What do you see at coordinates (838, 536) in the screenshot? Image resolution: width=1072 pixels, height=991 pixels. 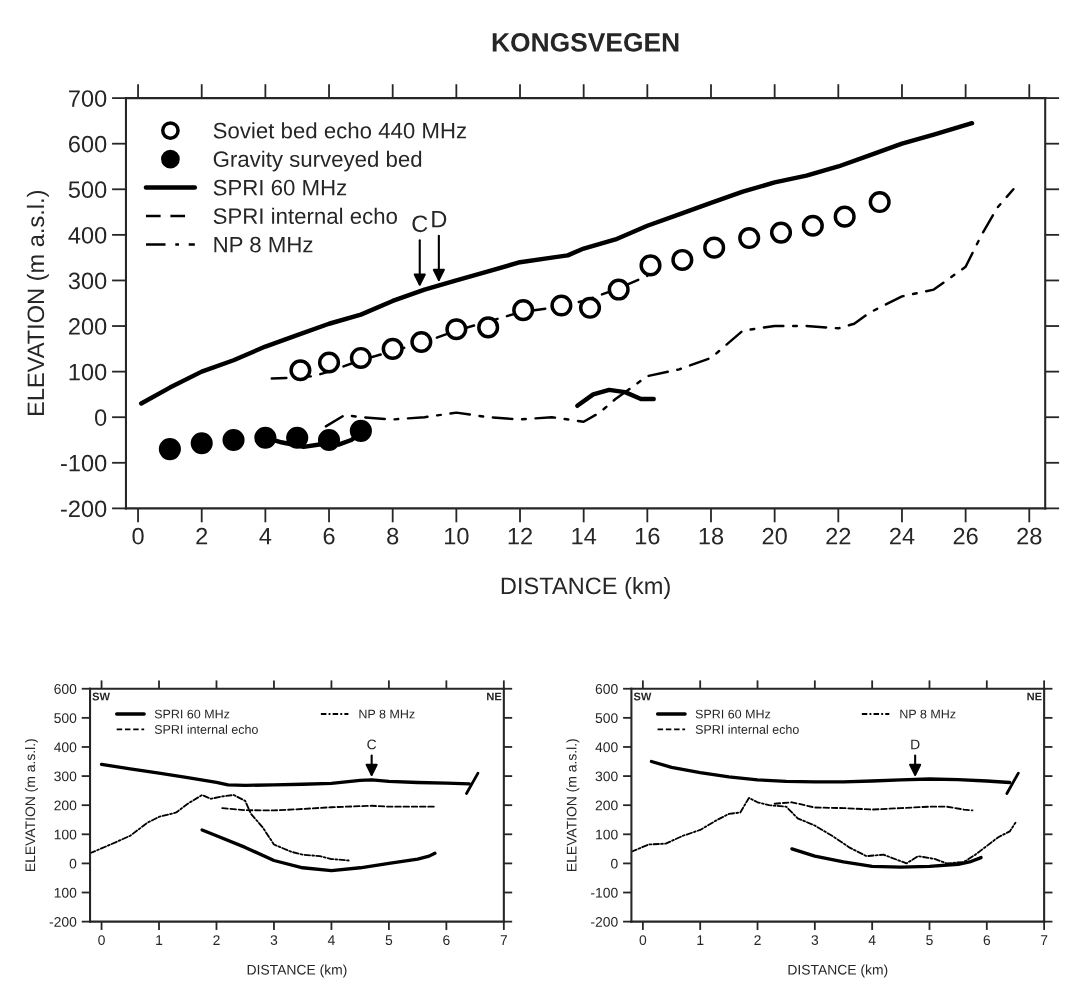 I see `x-tick-label: 22` at bounding box center [838, 536].